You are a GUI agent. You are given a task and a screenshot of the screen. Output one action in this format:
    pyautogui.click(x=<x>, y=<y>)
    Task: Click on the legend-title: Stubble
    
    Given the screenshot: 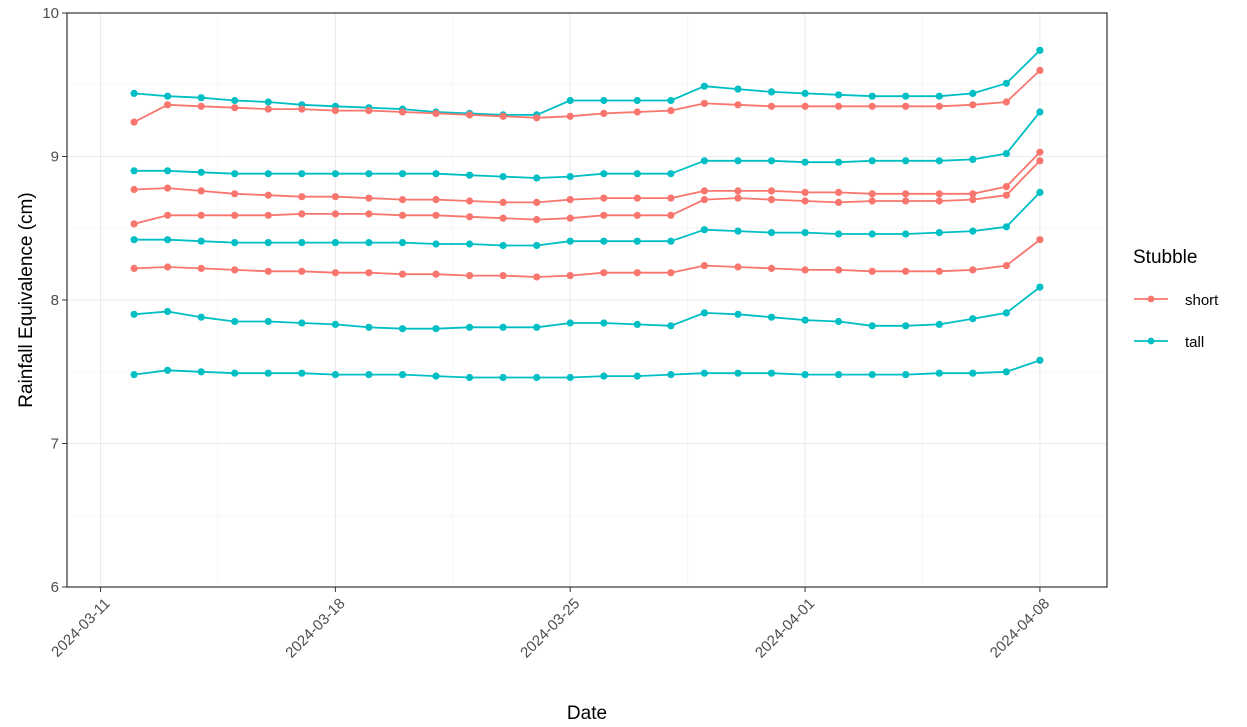 What is the action you would take?
    pyautogui.click(x=1165, y=257)
    